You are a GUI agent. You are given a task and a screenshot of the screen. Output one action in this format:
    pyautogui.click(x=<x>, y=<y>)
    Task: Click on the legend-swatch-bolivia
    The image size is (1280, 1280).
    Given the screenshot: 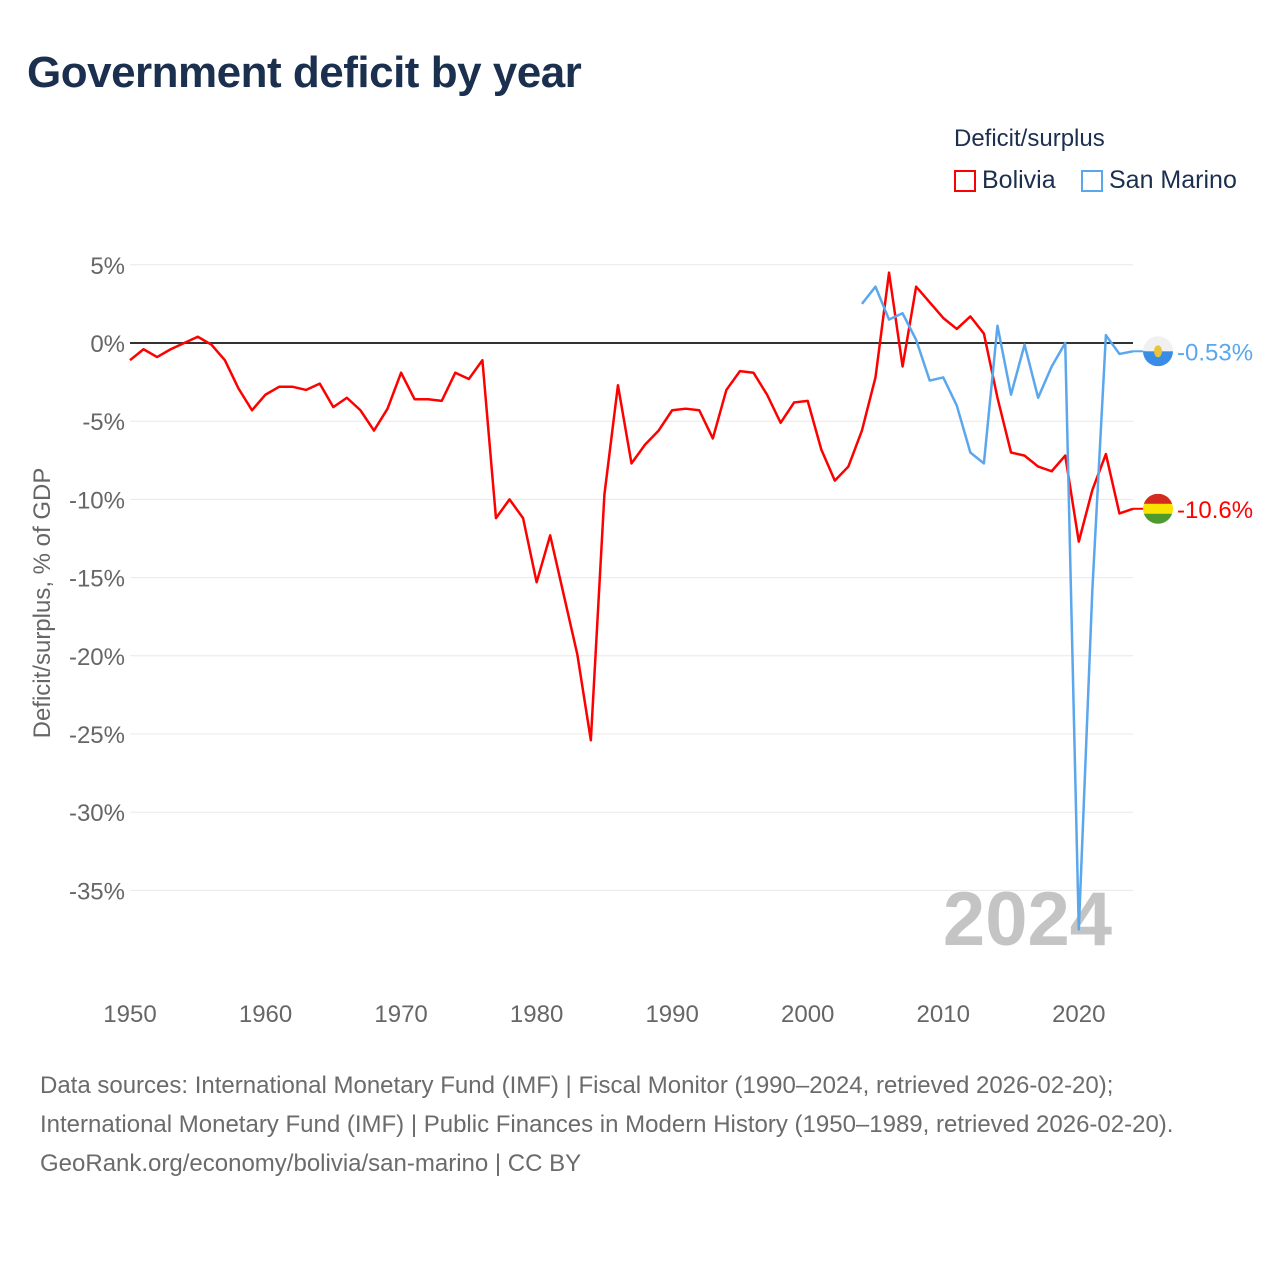 What is the action you would take?
    pyautogui.click(x=965, y=180)
    